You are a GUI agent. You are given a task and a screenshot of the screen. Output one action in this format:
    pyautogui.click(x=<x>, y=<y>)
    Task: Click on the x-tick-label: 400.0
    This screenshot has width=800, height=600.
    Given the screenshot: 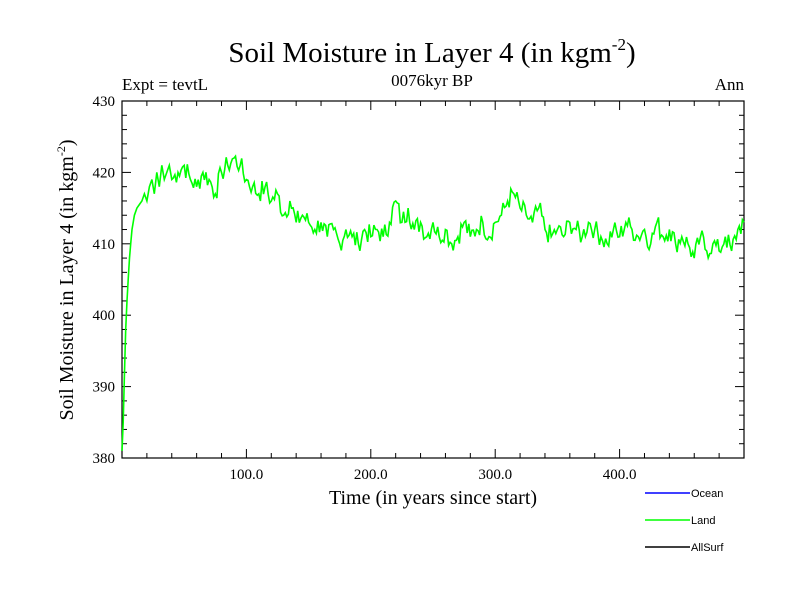 What is the action you would take?
    pyautogui.click(x=620, y=475)
    